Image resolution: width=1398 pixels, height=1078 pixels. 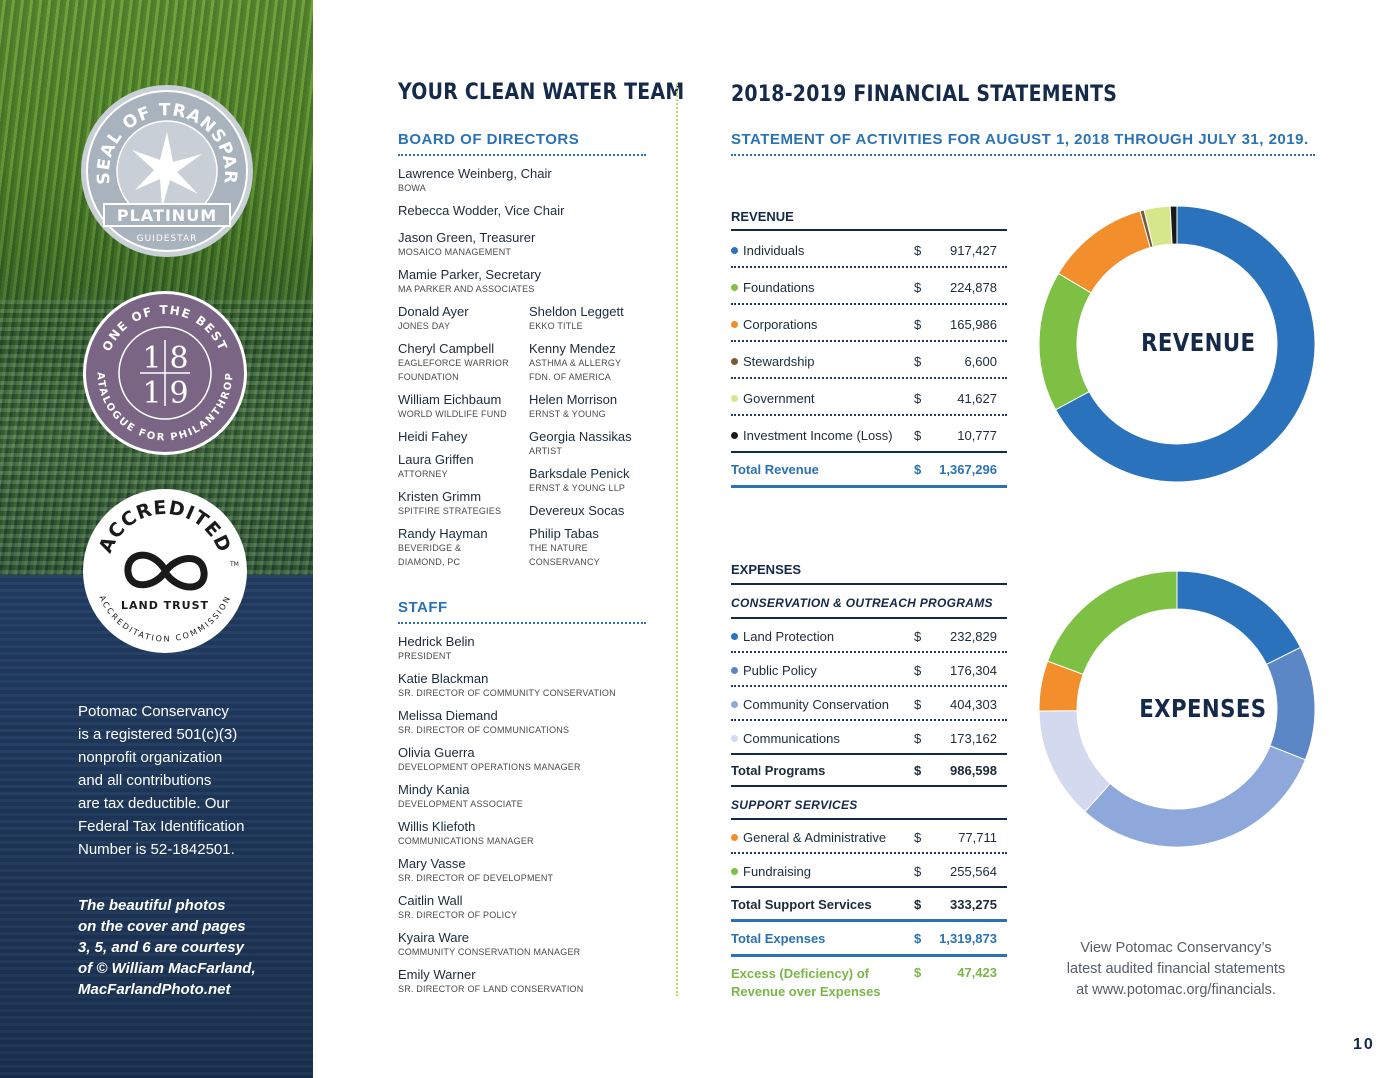 I want to click on row-amount: 41,627, so click(x=977, y=398).